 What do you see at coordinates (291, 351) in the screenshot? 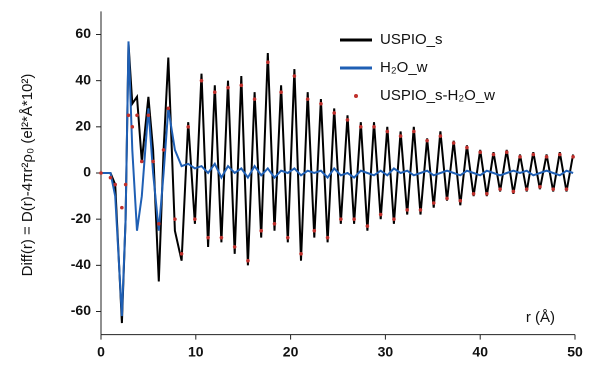
I see `x-tick-label: 20` at bounding box center [291, 351].